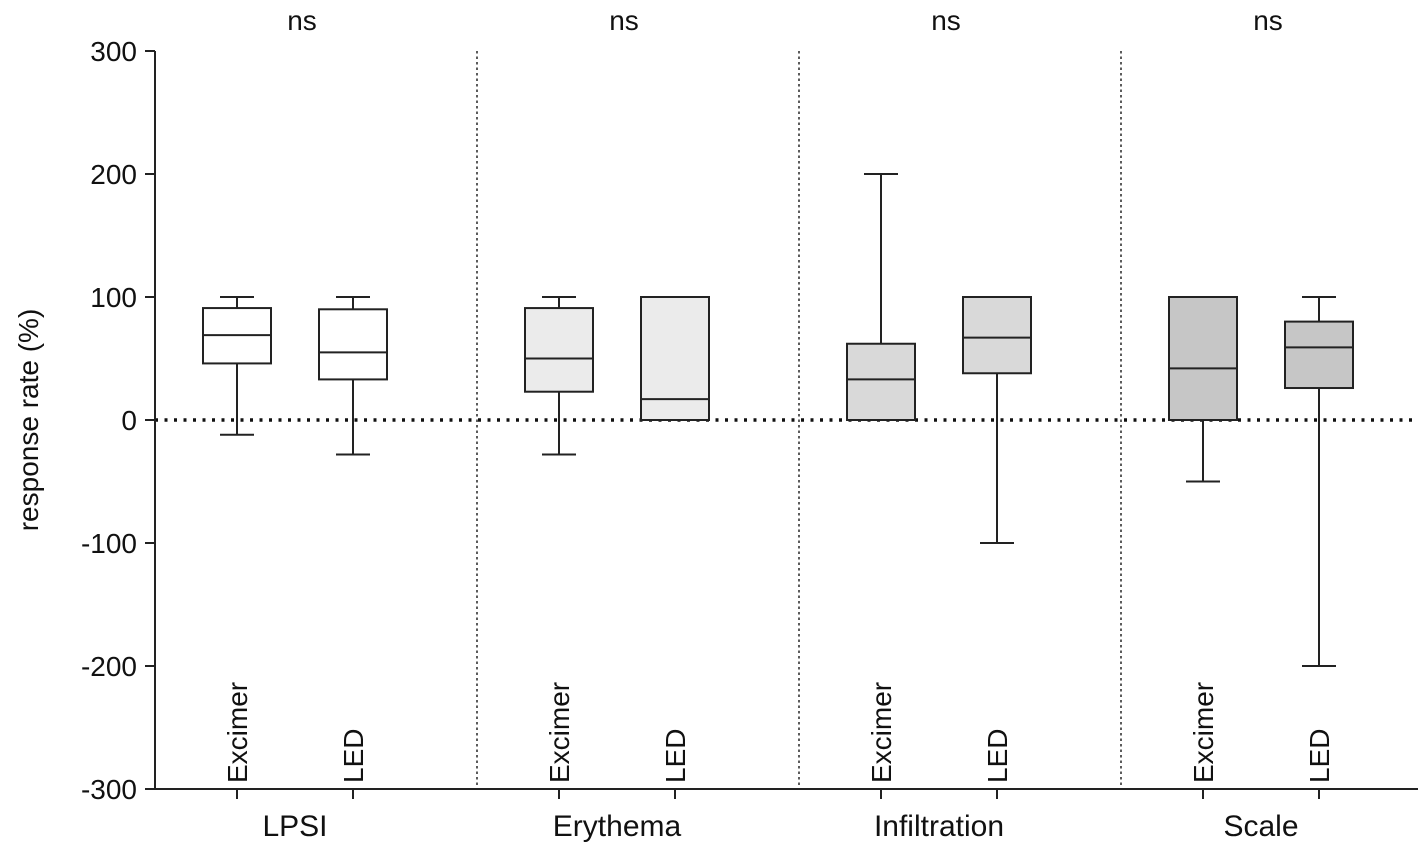 The height and width of the screenshot is (853, 1418). What do you see at coordinates (113, 174) in the screenshot?
I see `y-tick-label: 200` at bounding box center [113, 174].